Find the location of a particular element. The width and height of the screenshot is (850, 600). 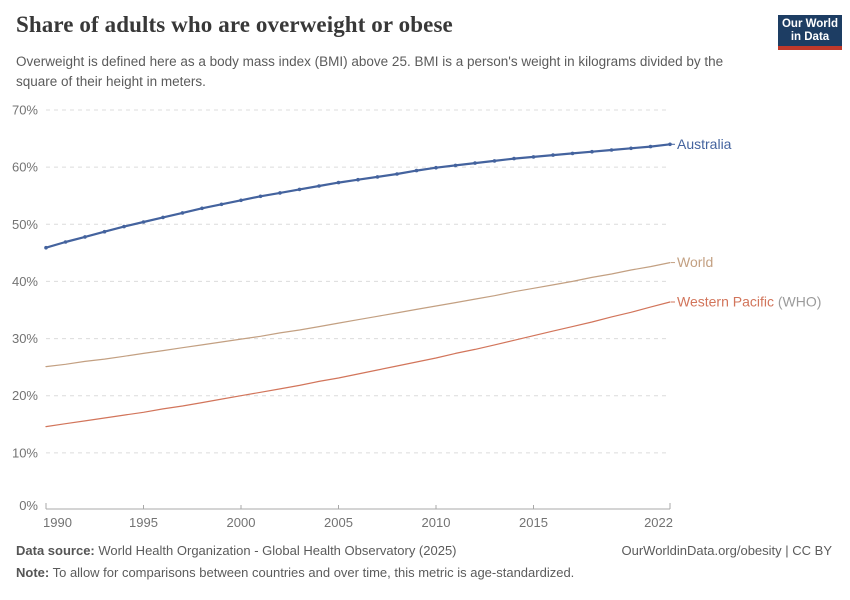

owid-link: OurWorldinData.org/obesity | CC BY is located at coordinates (727, 550).